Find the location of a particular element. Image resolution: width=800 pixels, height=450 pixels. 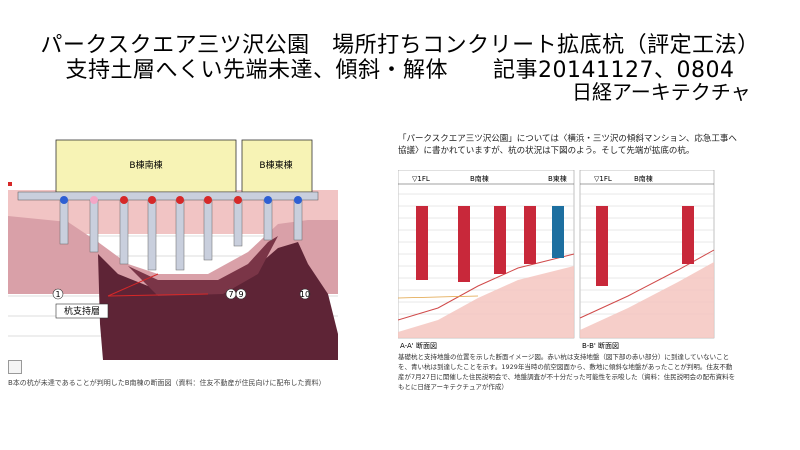

panel-bb-caption: B-B' 断面図 is located at coordinates (600, 345).